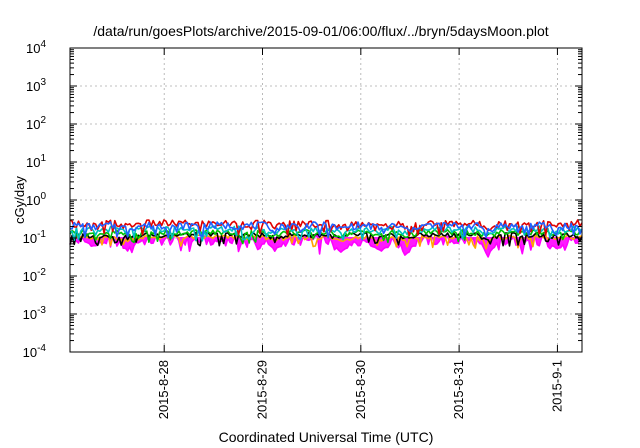  I want to click on y-tick-label: 10¹, so click(36, 161).